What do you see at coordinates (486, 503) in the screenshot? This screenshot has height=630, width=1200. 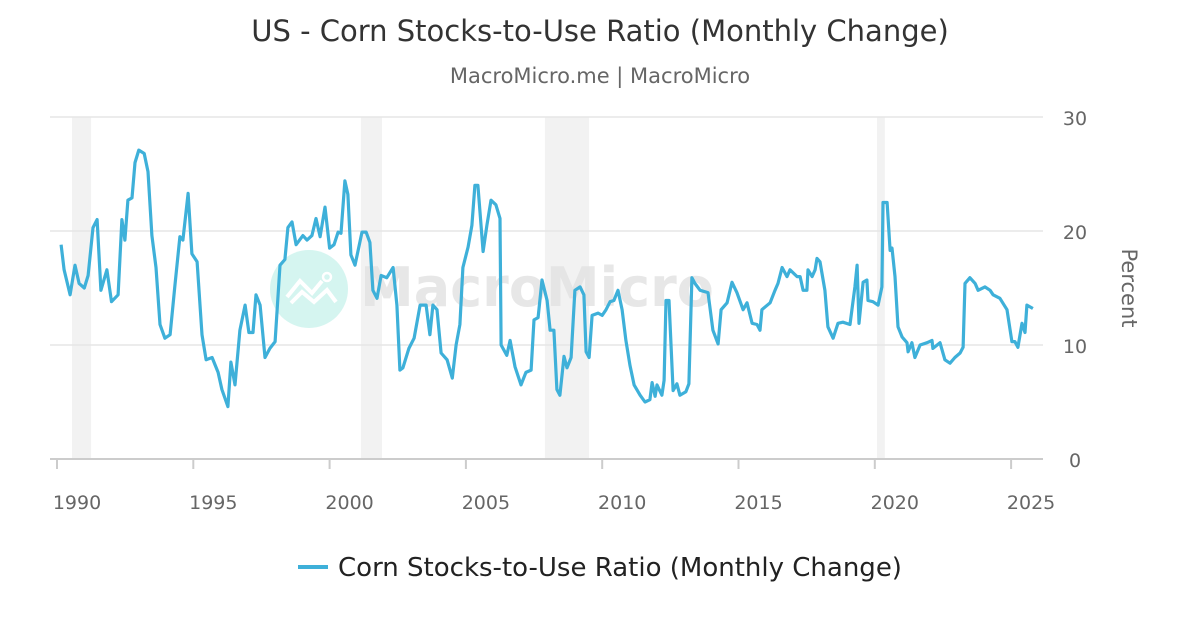 I see `x-tick-label: 2005` at bounding box center [486, 503].